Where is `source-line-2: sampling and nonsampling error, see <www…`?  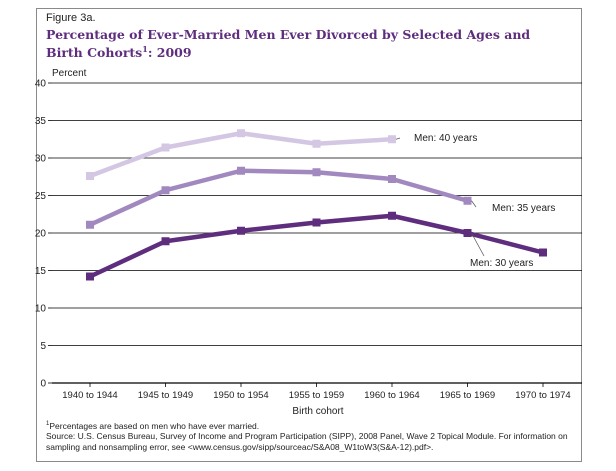
source-line-2: sampling and nonsampling error, see <www… is located at coordinates (240, 446).